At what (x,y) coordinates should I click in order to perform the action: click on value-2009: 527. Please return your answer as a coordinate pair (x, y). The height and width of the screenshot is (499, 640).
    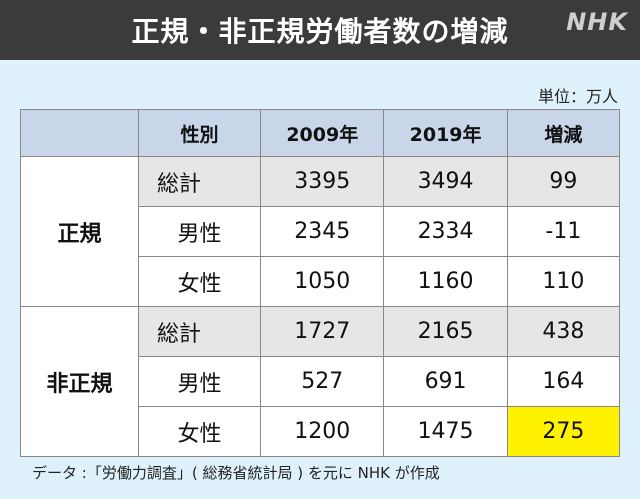
    Looking at the image, I should click on (322, 381).